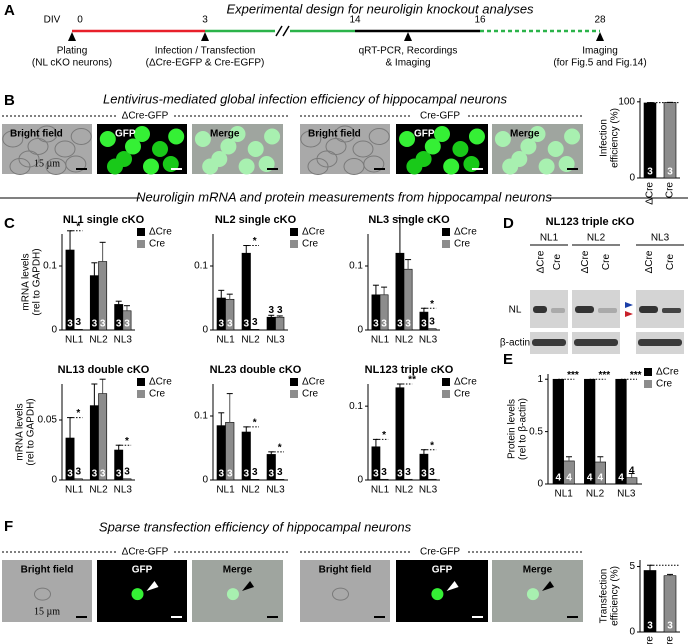  Describe the element at coordinates (412, 380) in the screenshot. I see `significance: **` at that location.